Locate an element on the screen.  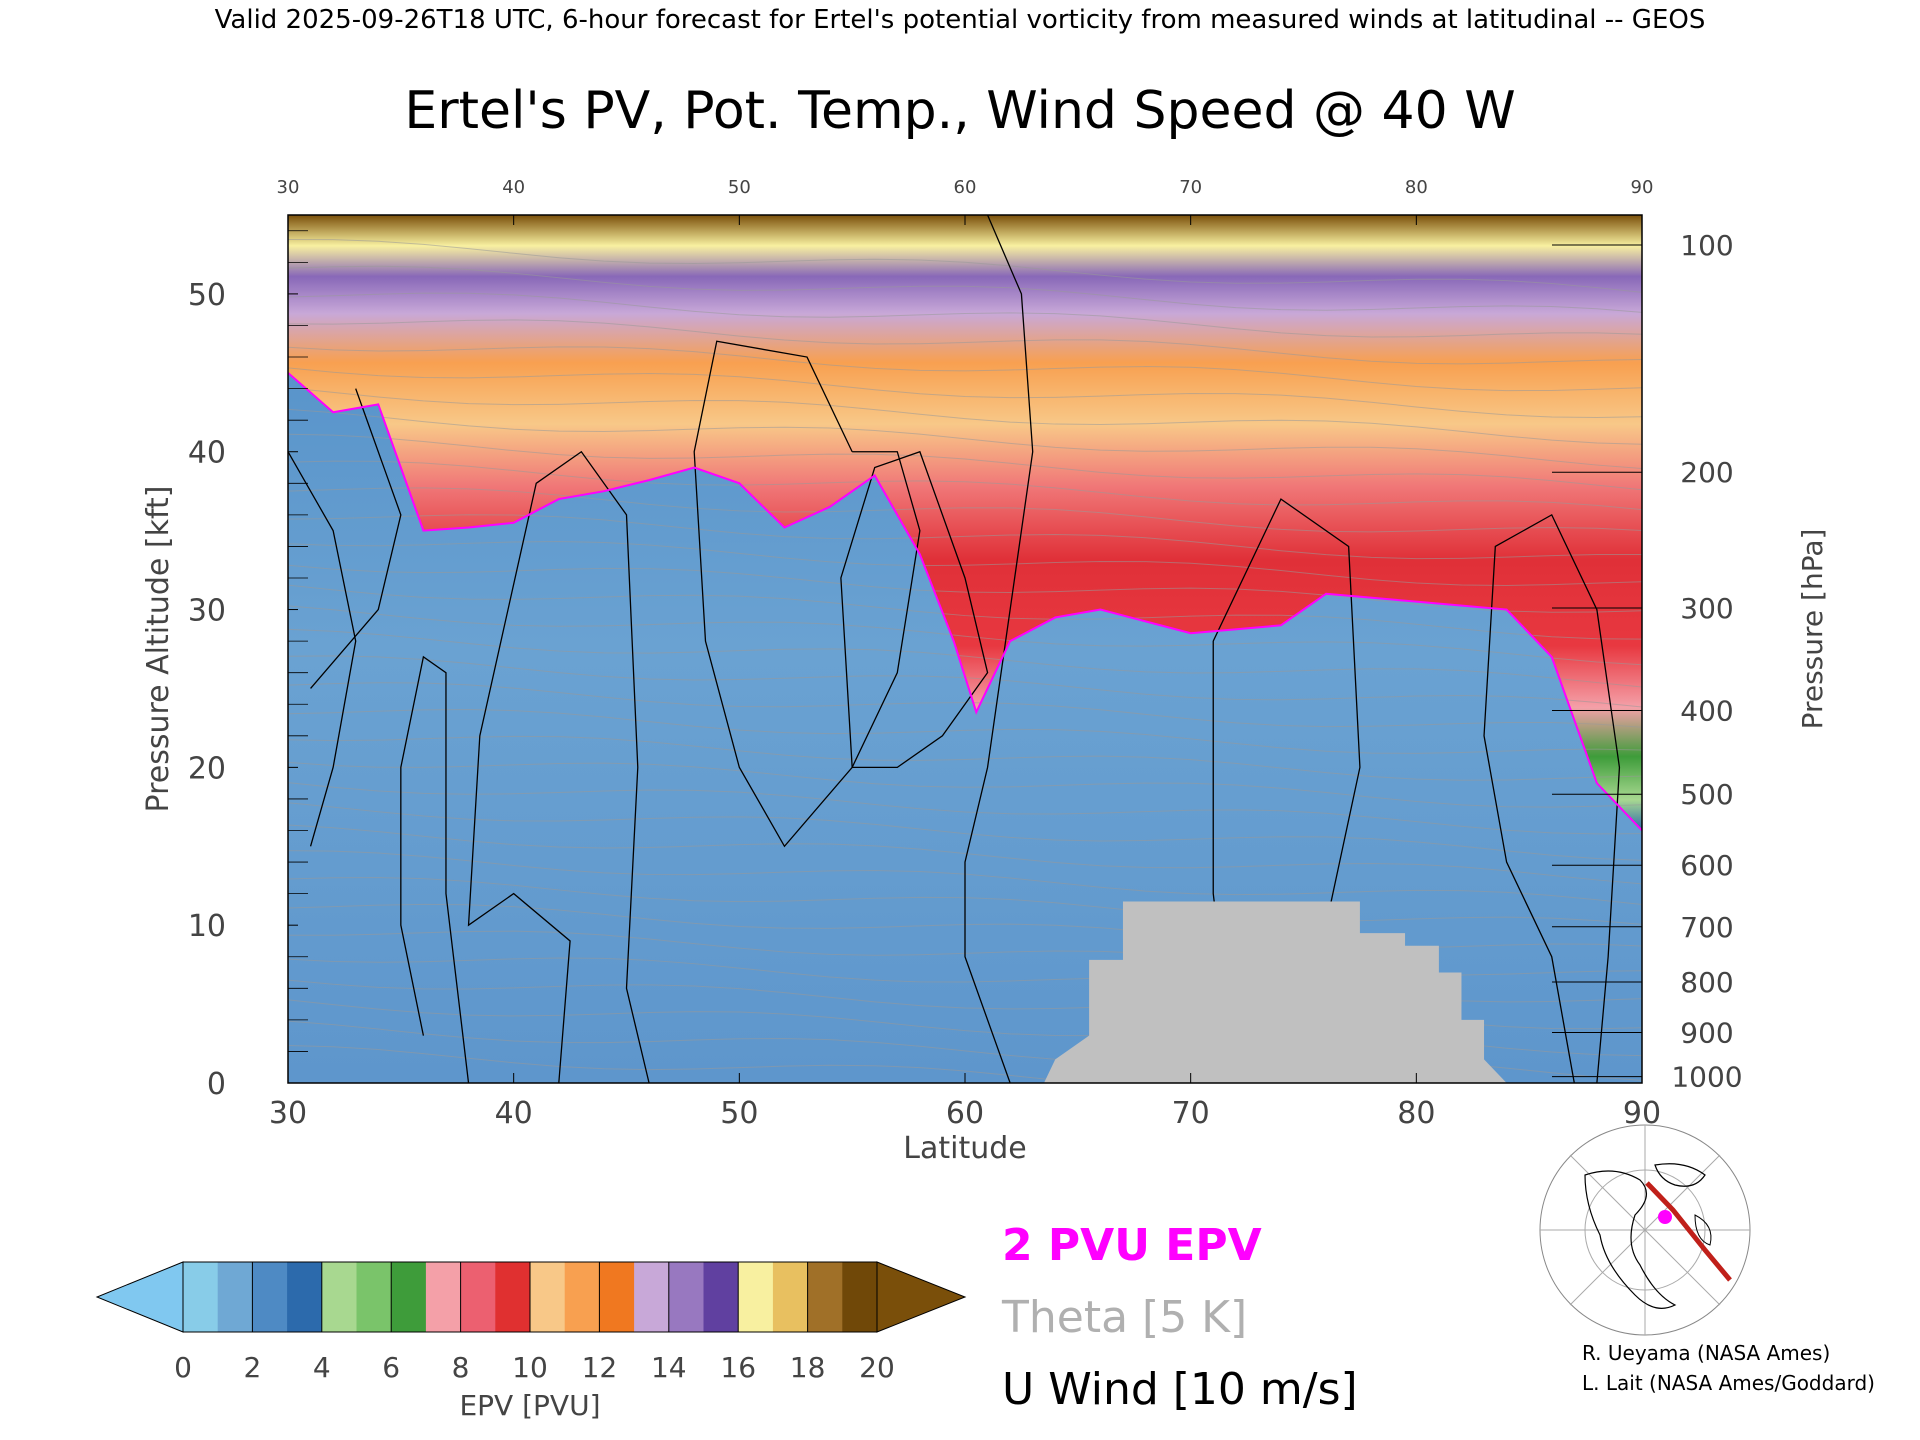
legend-theta: Theta [5 K] is located at coordinates (1124, 1317).